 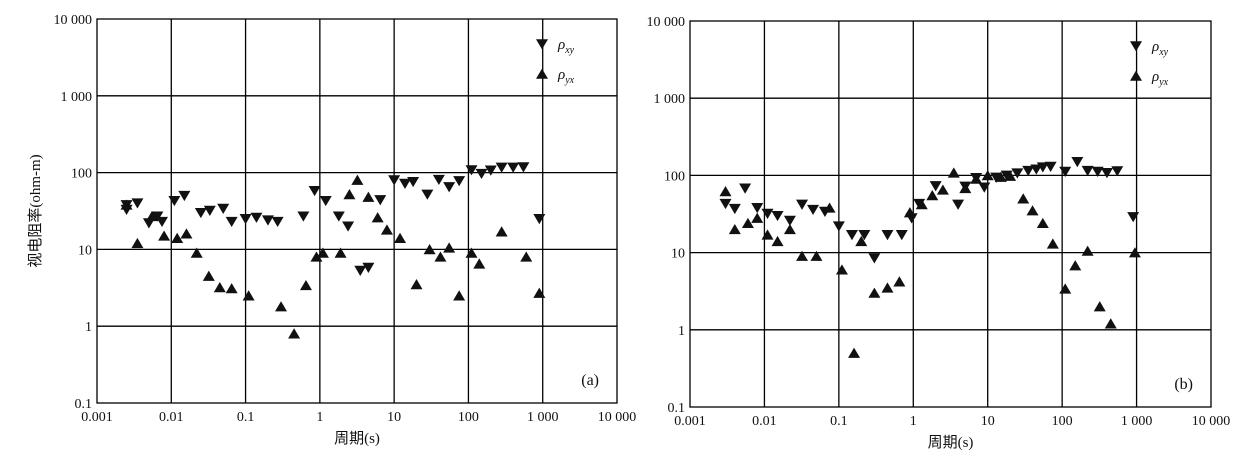 What do you see at coordinates (1183, 384) in the screenshot?
I see `chart-b-panel-label: (b)` at bounding box center [1183, 384].